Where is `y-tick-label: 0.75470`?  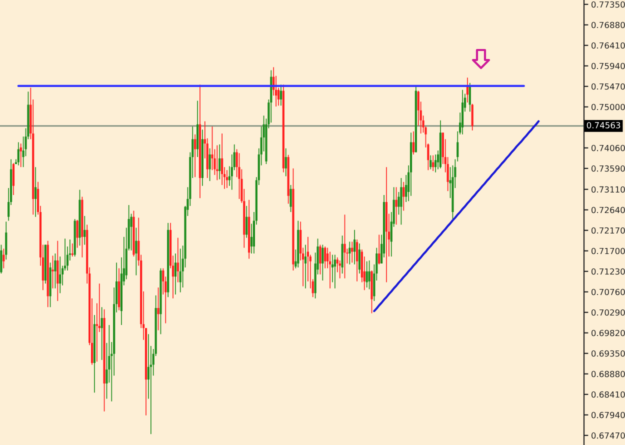
y-tick-label: 0.75470 is located at coordinates (608, 86).